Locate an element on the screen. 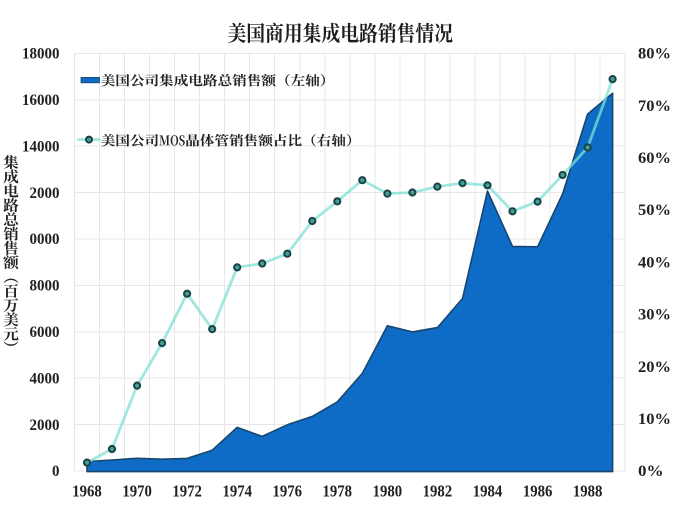 This screenshot has width=683, height=508. svg-text: 20% is located at coordinates (654, 367).